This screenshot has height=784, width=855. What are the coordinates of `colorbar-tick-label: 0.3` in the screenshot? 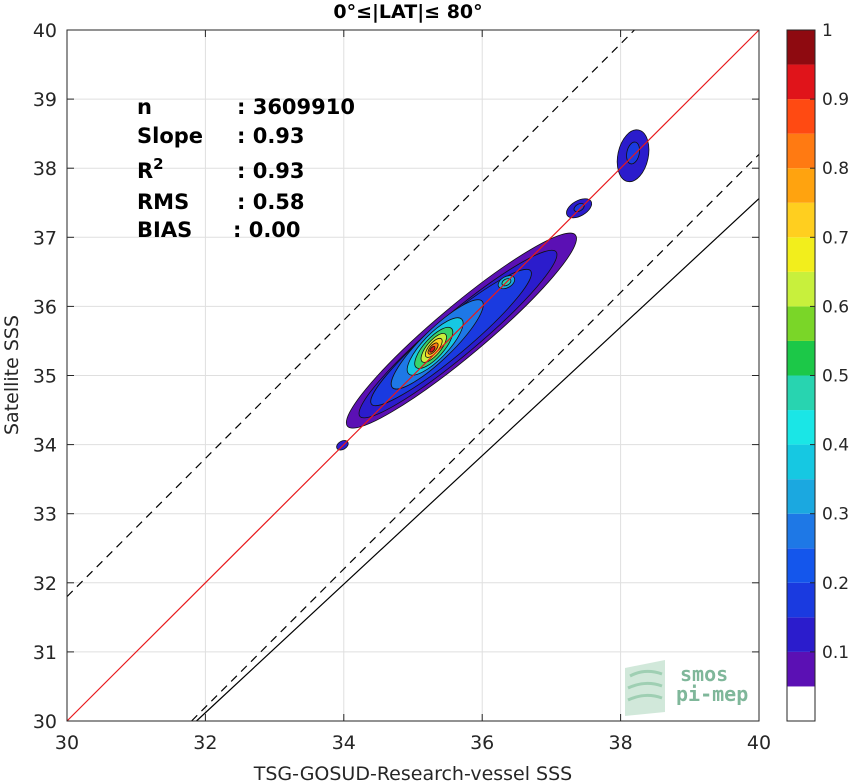 It's located at (835, 515).